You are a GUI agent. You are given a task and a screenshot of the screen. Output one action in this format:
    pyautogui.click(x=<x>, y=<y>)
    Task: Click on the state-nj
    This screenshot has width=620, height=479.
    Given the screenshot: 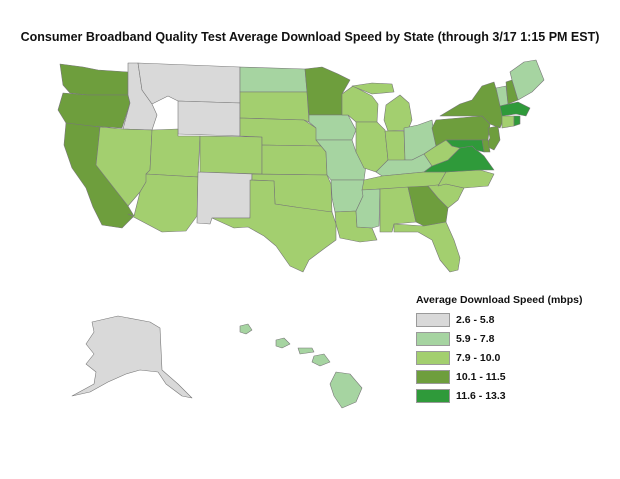 What is the action you would take?
    pyautogui.click(x=493, y=138)
    